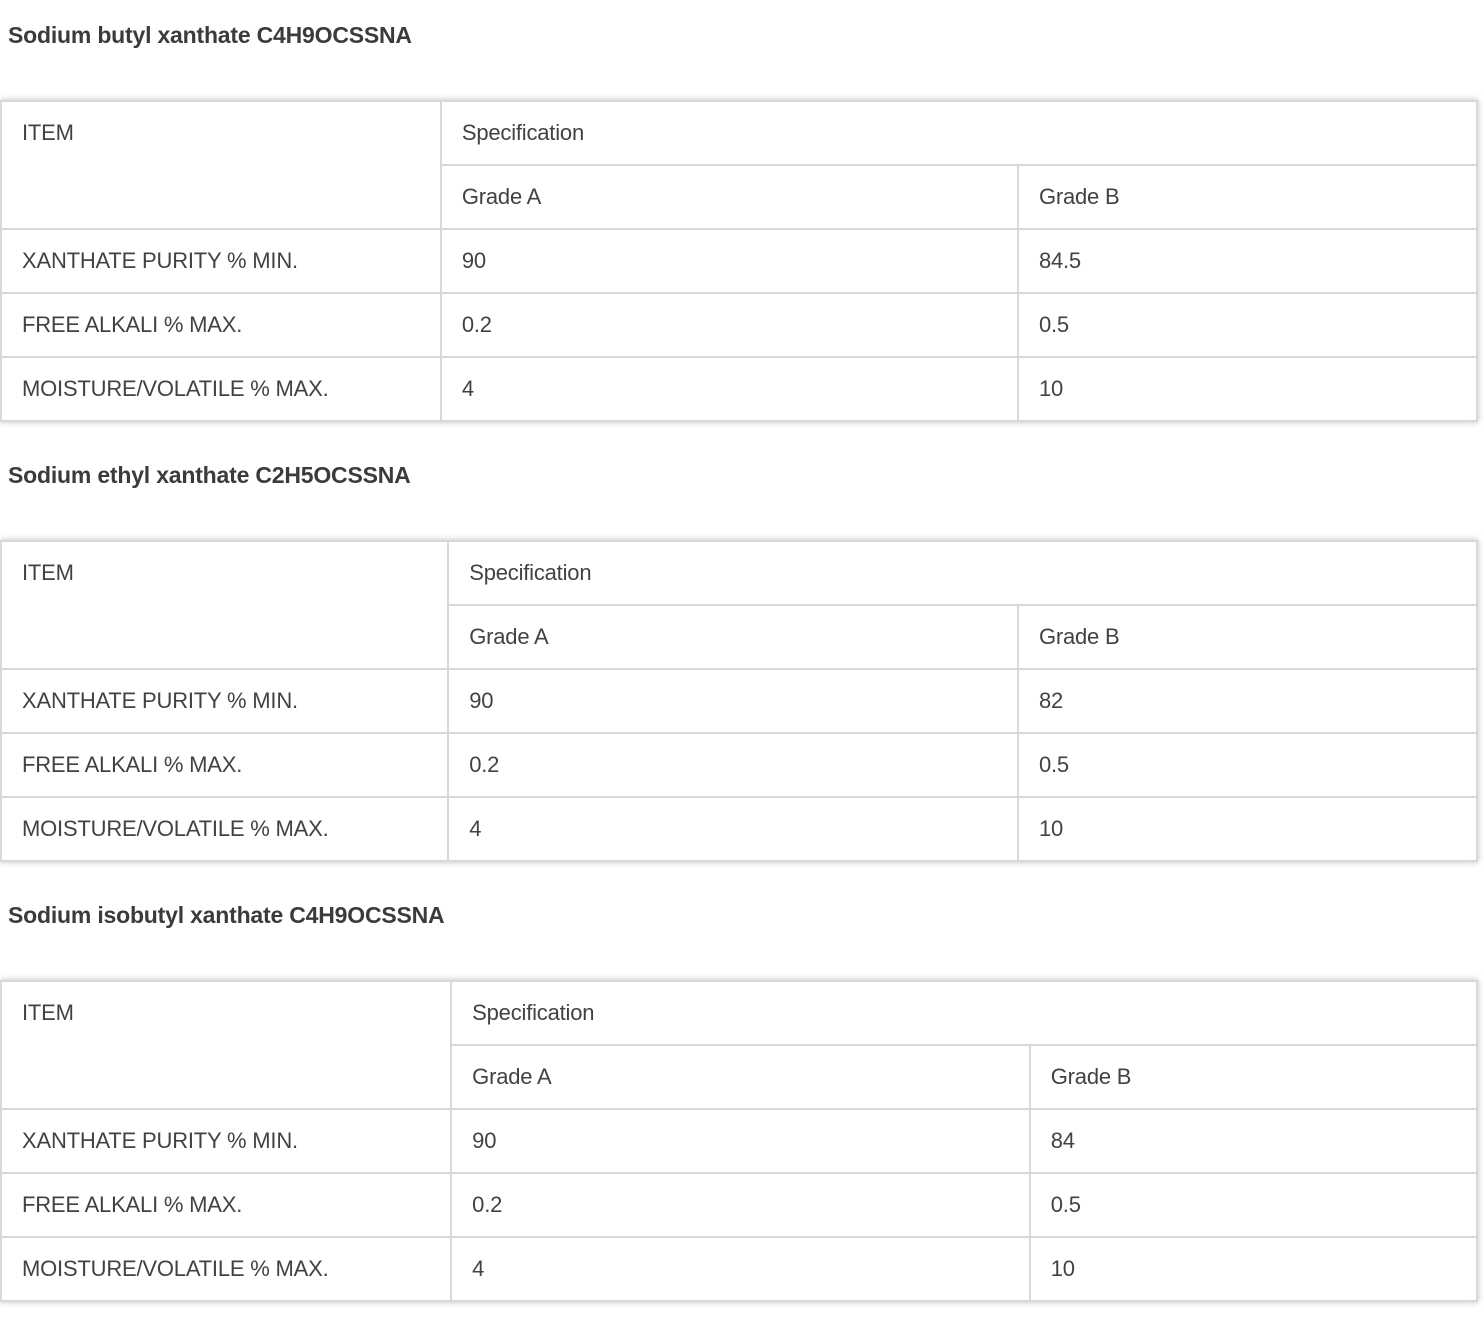 The width and height of the screenshot is (1483, 1331). I want to click on table-row: XANTHATE PURITY % MIN. 90 84, so click(739, 1141).